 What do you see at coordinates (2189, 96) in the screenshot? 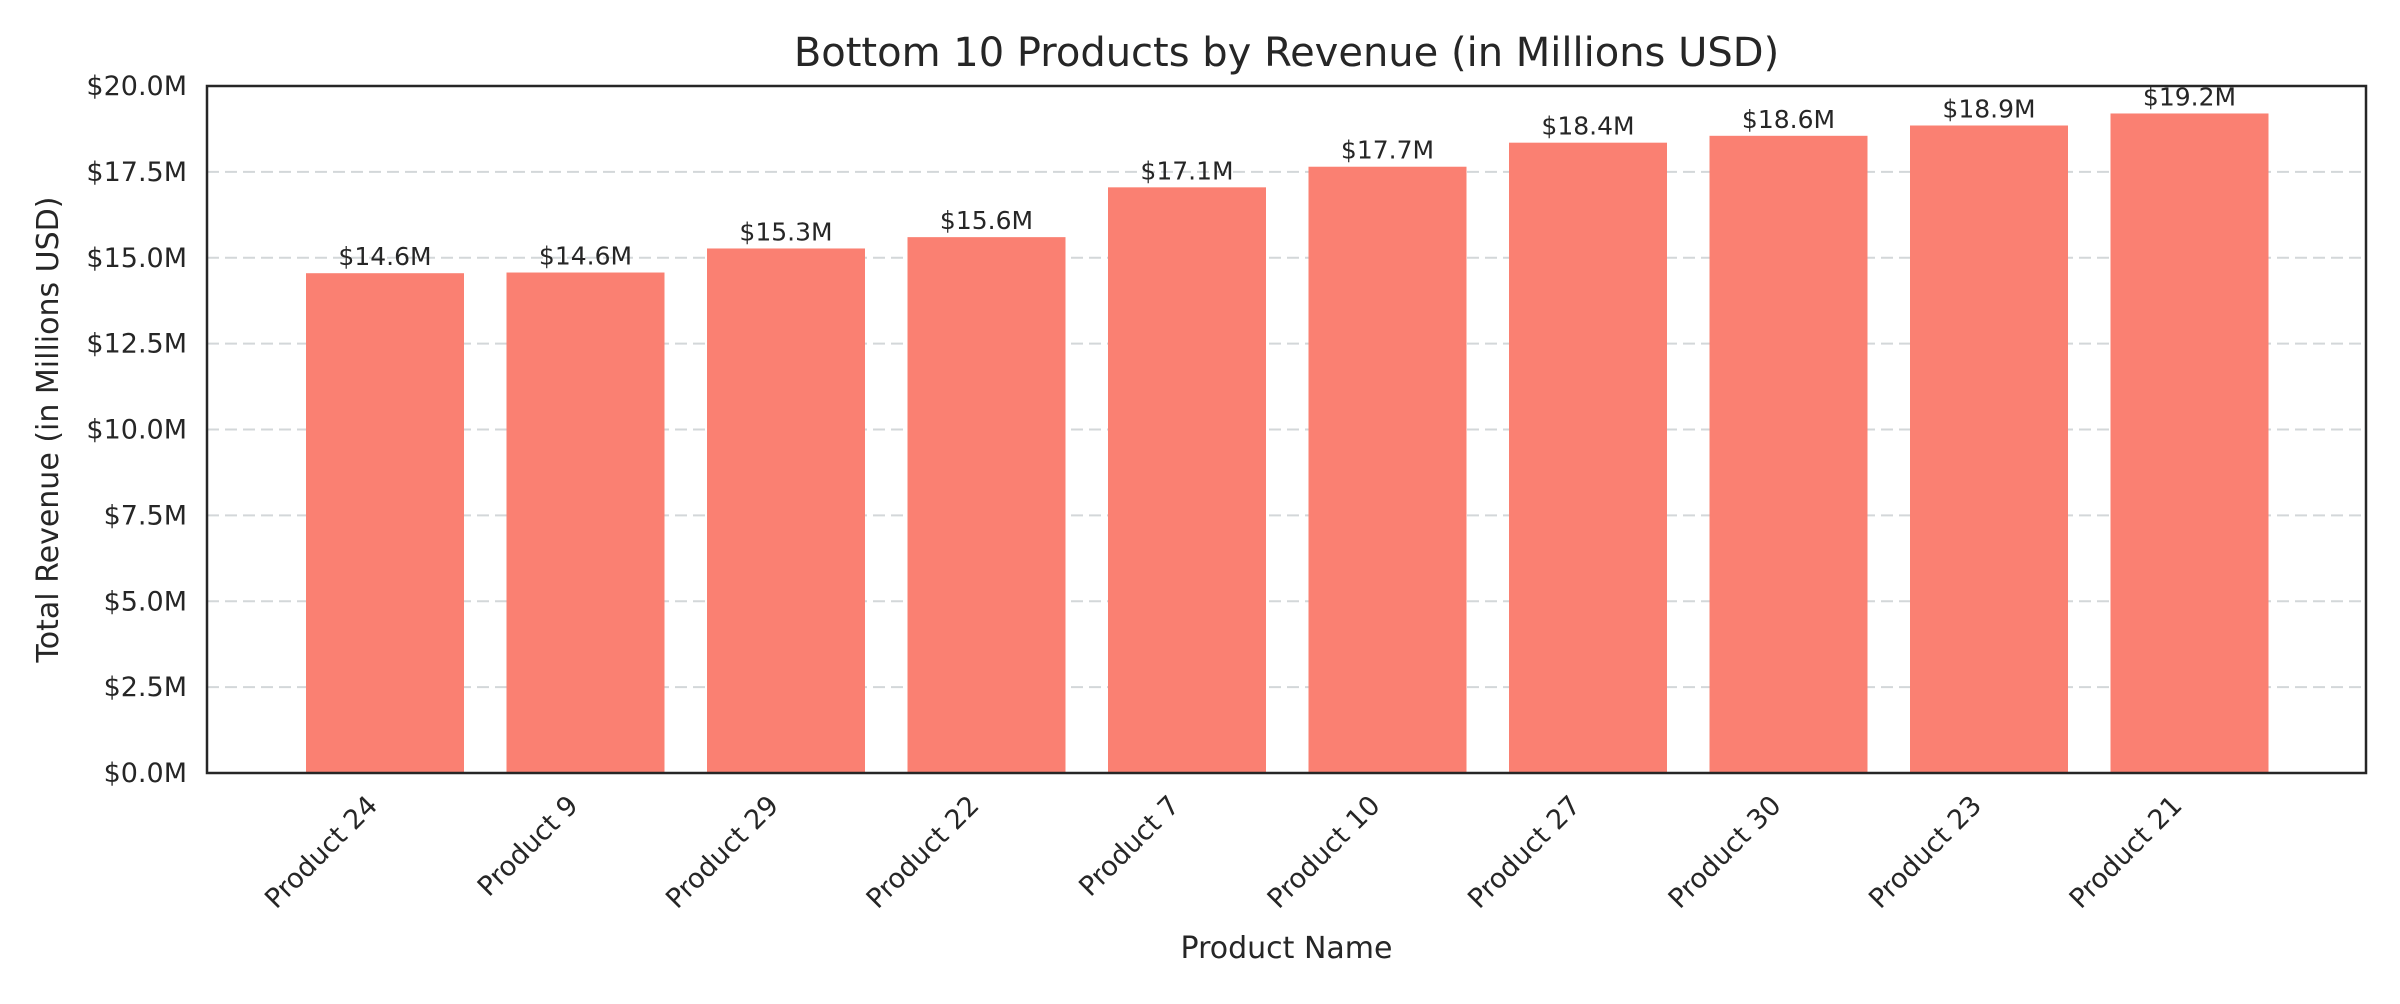
I see `bar-value-label: $19.2M` at bounding box center [2189, 96].